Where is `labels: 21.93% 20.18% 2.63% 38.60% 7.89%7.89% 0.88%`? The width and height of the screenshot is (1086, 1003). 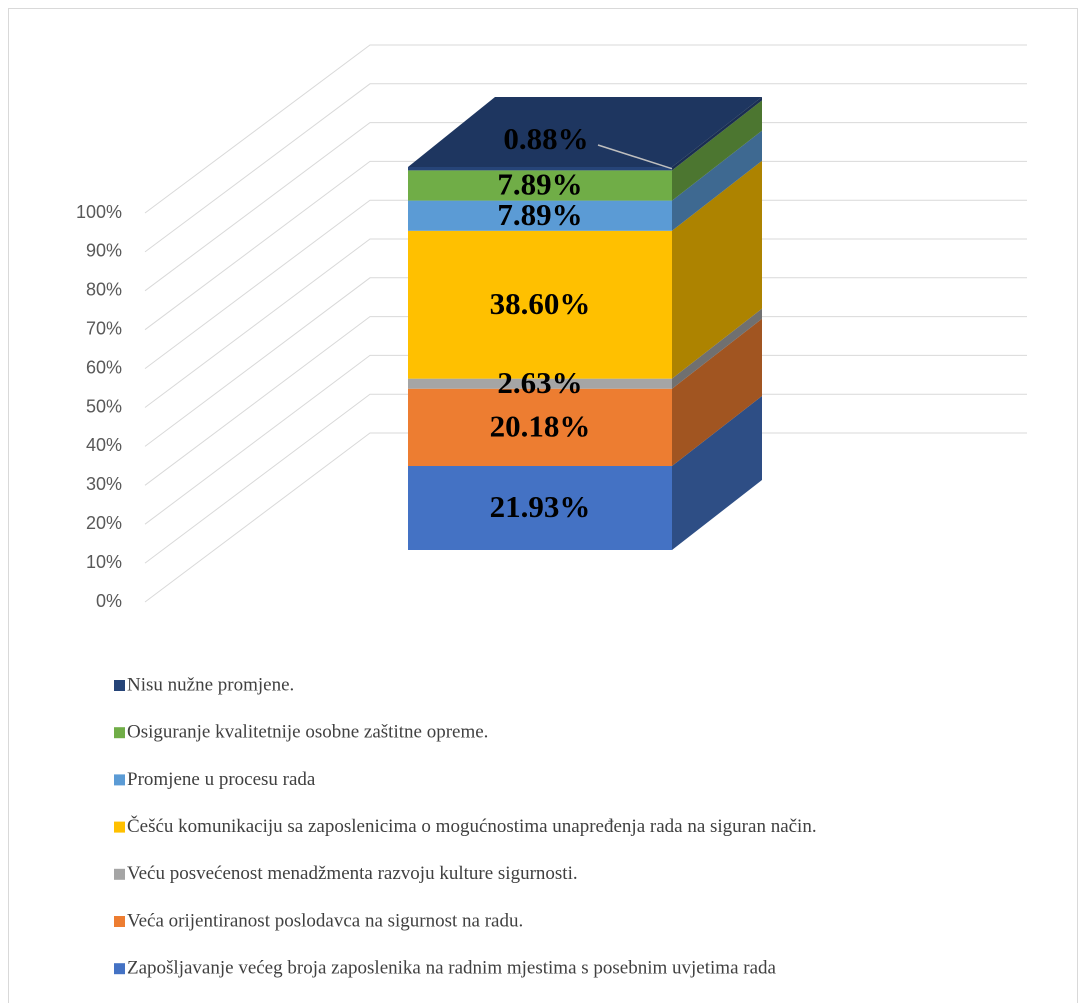 labels: 21.93% 20.18% 2.63% 38.60% 7.89%7.89% 0.88% is located at coordinates (581, 322).